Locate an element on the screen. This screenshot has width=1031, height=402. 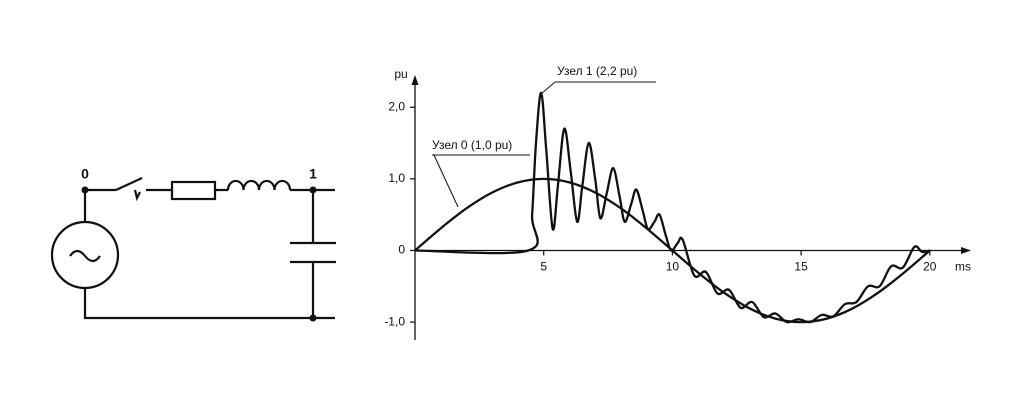
inductor is located at coordinates (259, 185).